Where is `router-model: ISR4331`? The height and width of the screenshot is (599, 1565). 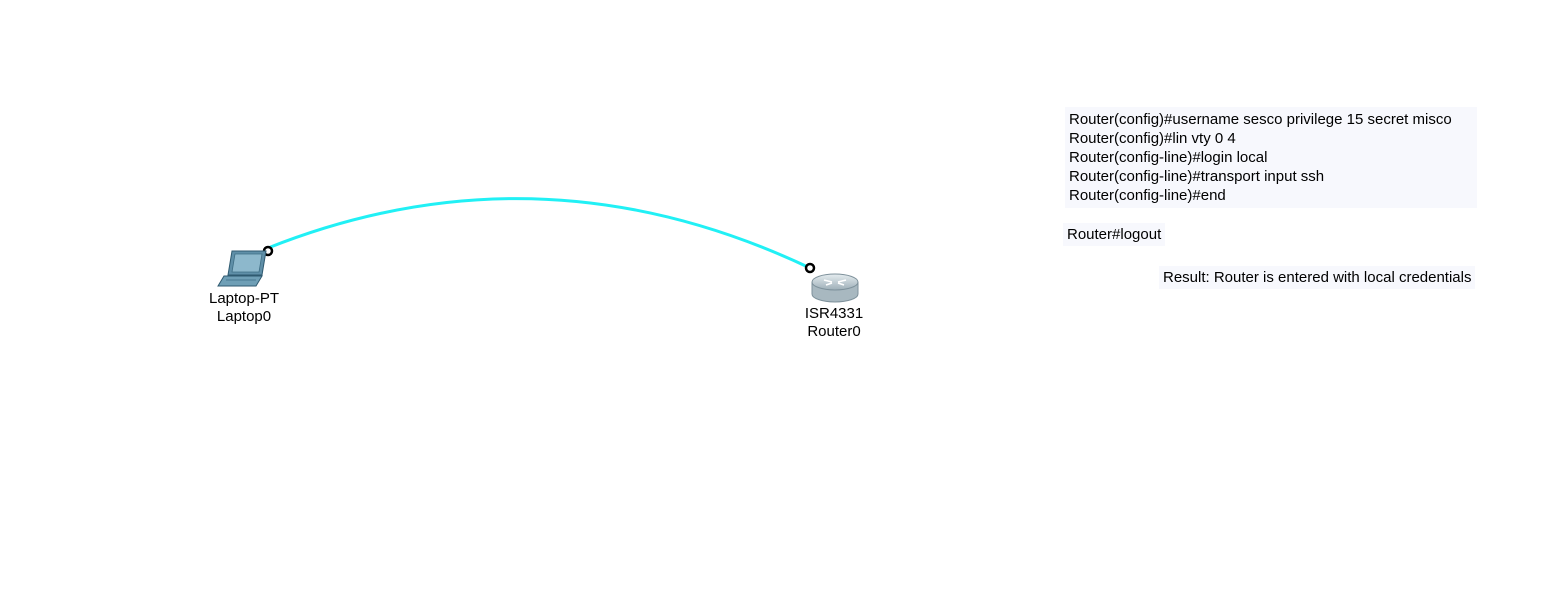
router-model: ISR4331 is located at coordinates (834, 313).